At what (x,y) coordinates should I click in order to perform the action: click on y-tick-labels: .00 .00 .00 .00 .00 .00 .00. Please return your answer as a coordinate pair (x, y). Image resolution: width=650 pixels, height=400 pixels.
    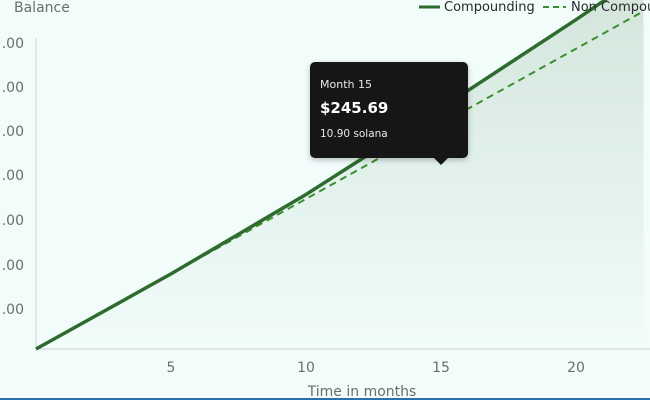
    Looking at the image, I should click on (13, 177).